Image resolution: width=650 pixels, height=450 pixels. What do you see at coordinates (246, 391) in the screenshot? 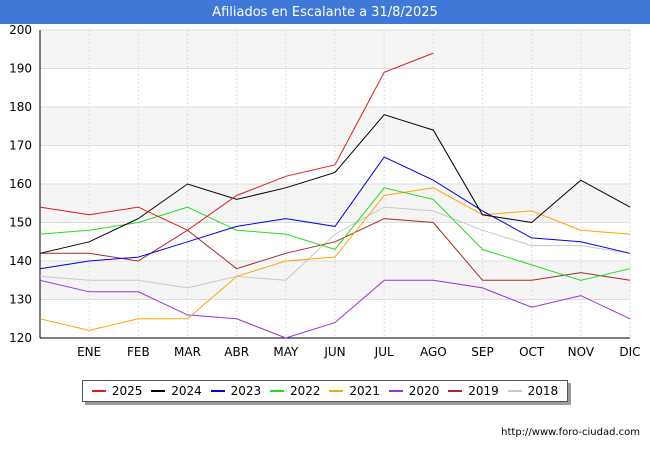
I see `legend-label: 2023` at bounding box center [246, 391].